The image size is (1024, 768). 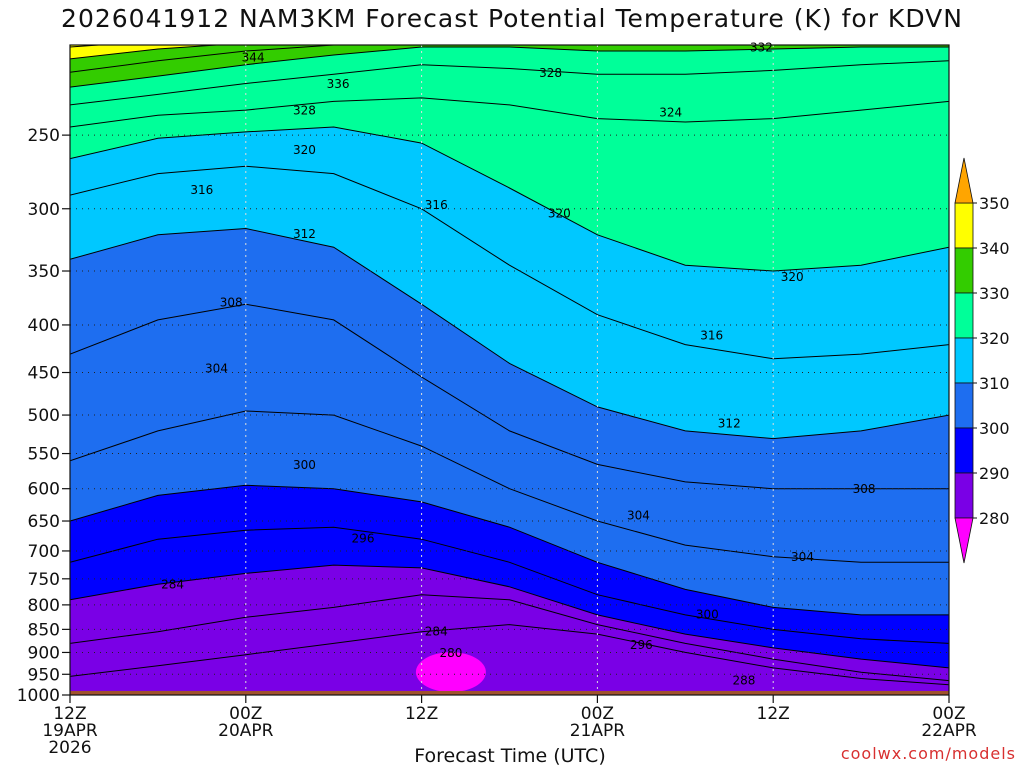 What do you see at coordinates (450, 653) in the screenshot?
I see `contour-label: 280` at bounding box center [450, 653].